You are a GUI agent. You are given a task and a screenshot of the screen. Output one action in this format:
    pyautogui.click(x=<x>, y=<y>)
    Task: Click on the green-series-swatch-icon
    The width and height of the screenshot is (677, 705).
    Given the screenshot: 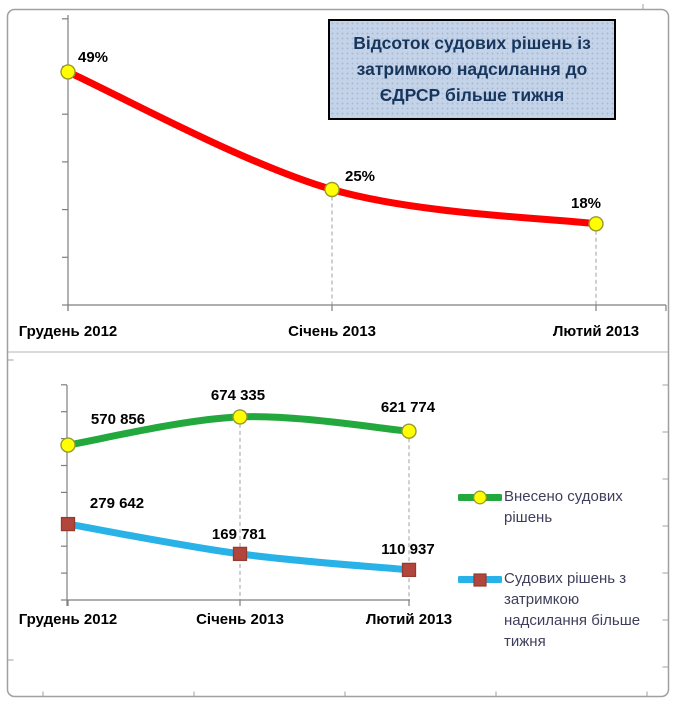 What is the action you would take?
    pyautogui.click(x=480, y=497)
    